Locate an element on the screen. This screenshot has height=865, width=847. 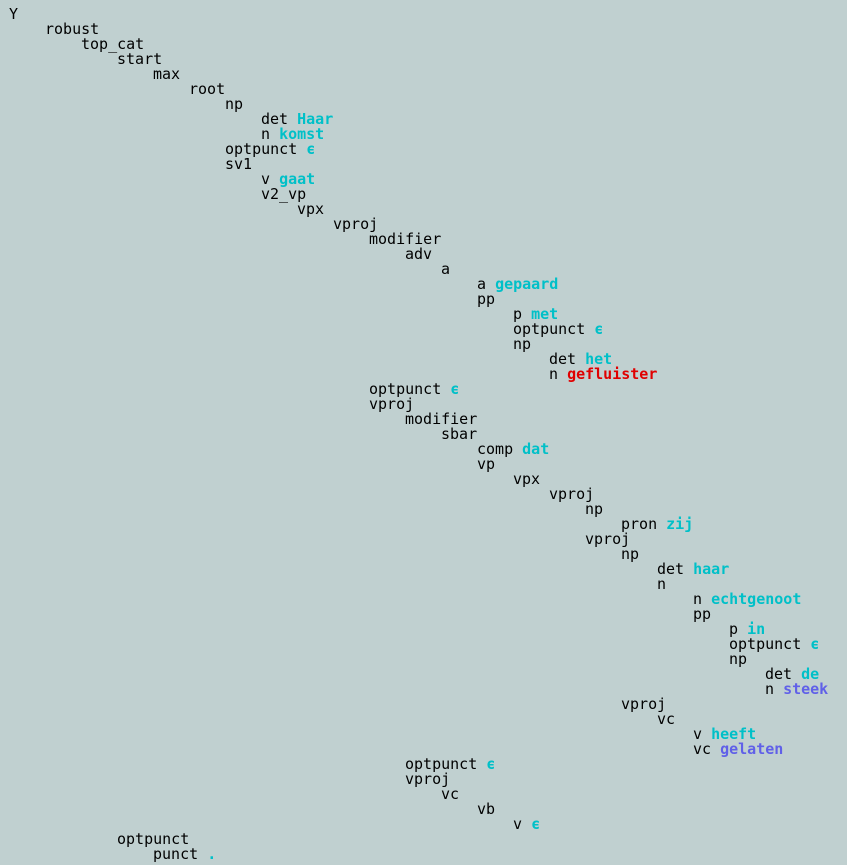
tree-node: Y is located at coordinates (13, 14).